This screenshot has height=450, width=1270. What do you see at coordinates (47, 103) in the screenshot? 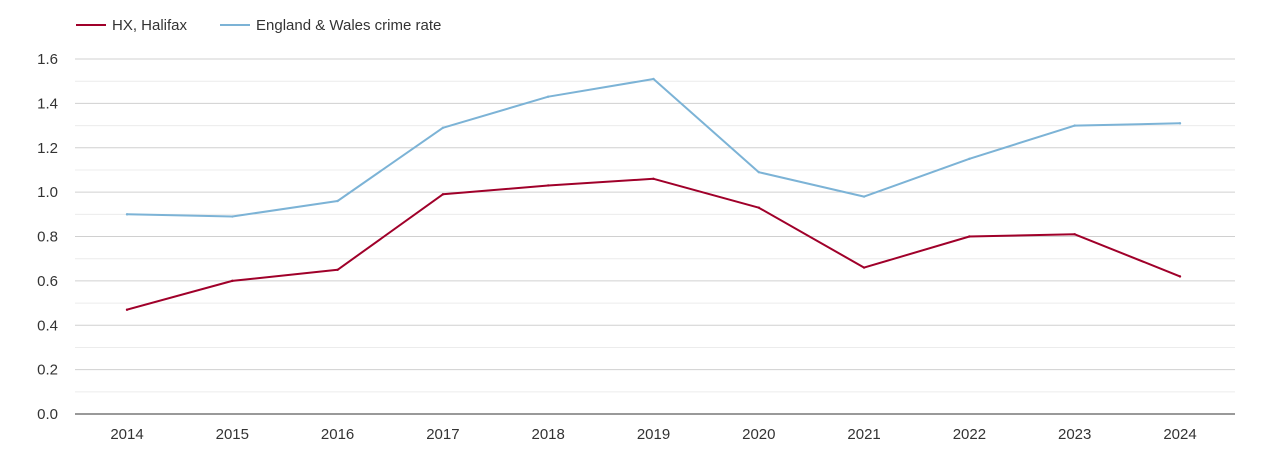
I see `y-tick-label: 1.4` at bounding box center [47, 103].